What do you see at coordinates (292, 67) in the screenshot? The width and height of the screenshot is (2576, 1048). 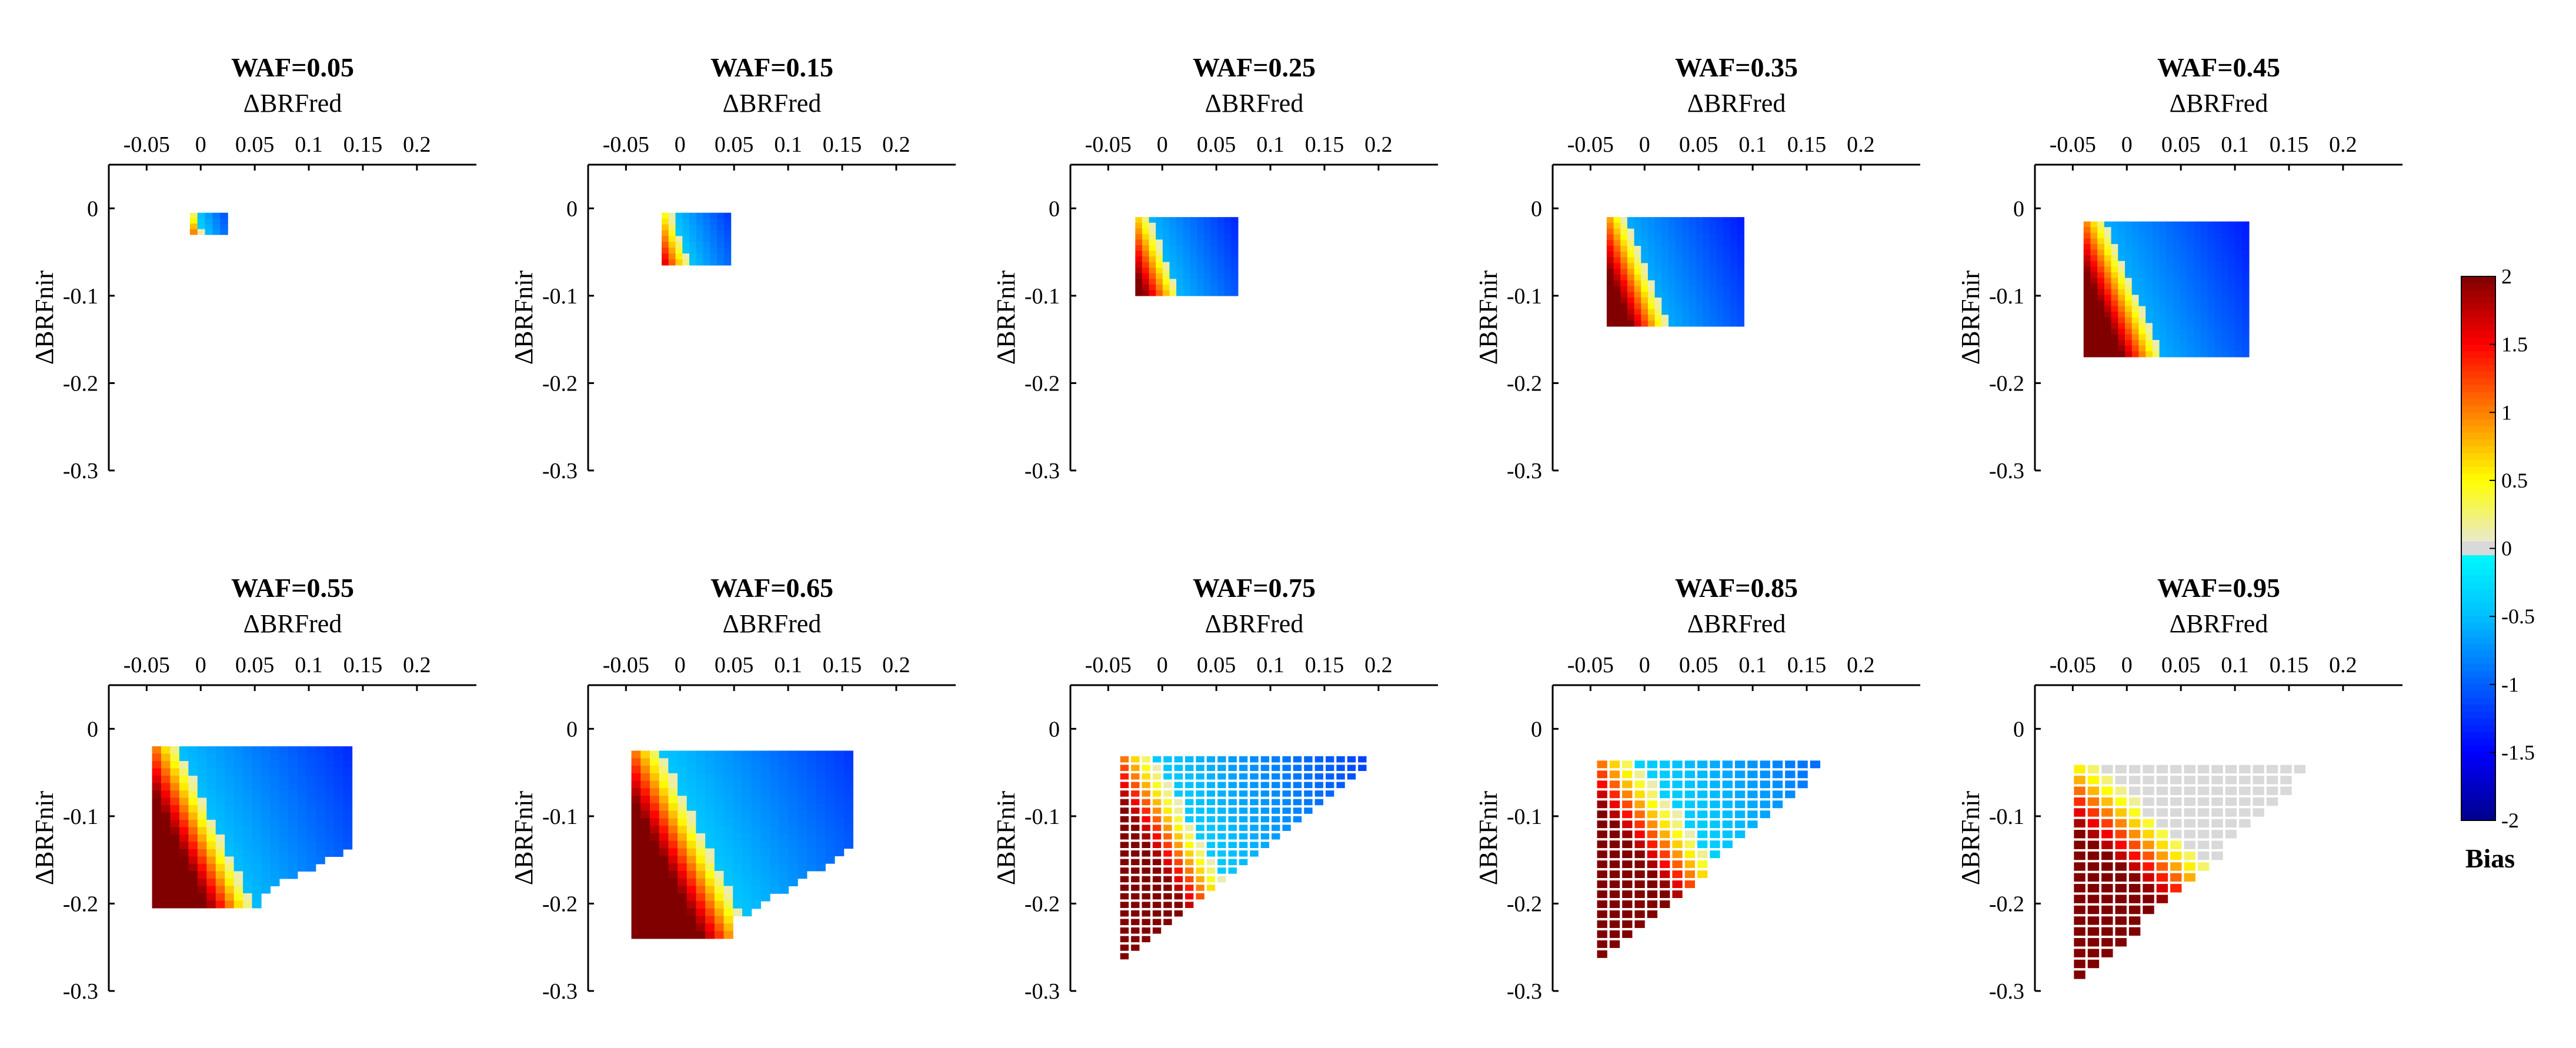 I see `panel-title: WAF=0.05` at bounding box center [292, 67].